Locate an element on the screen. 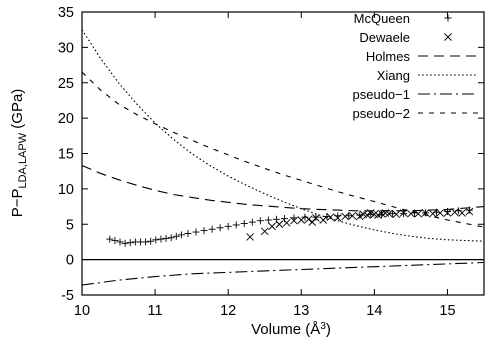 The image size is (487, 342). y-tick-label: 15 is located at coordinates (66, 155).